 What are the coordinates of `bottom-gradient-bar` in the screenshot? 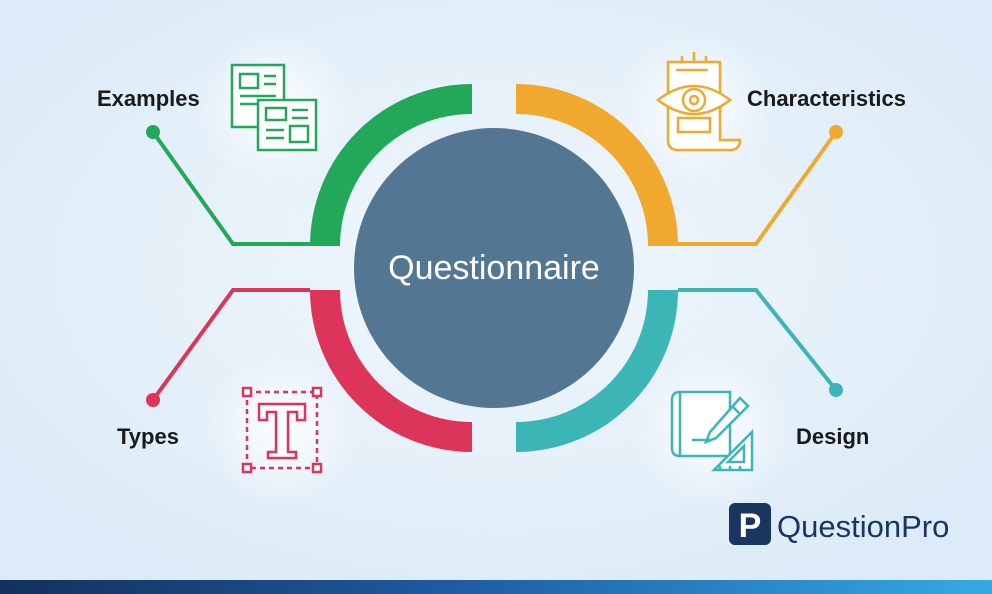 It's located at (496, 587).